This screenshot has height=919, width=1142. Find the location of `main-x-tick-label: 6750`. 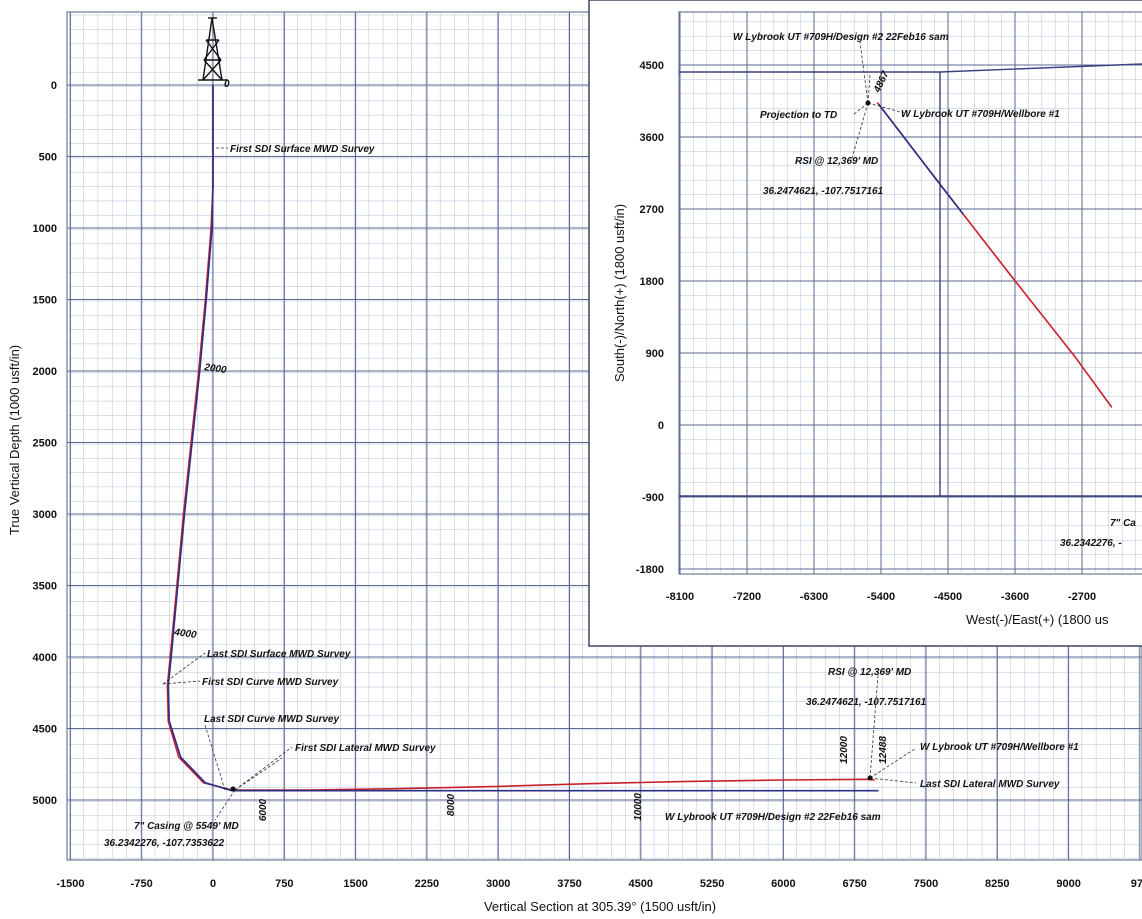

main-x-tick-label: 6750 is located at coordinates (854, 884).